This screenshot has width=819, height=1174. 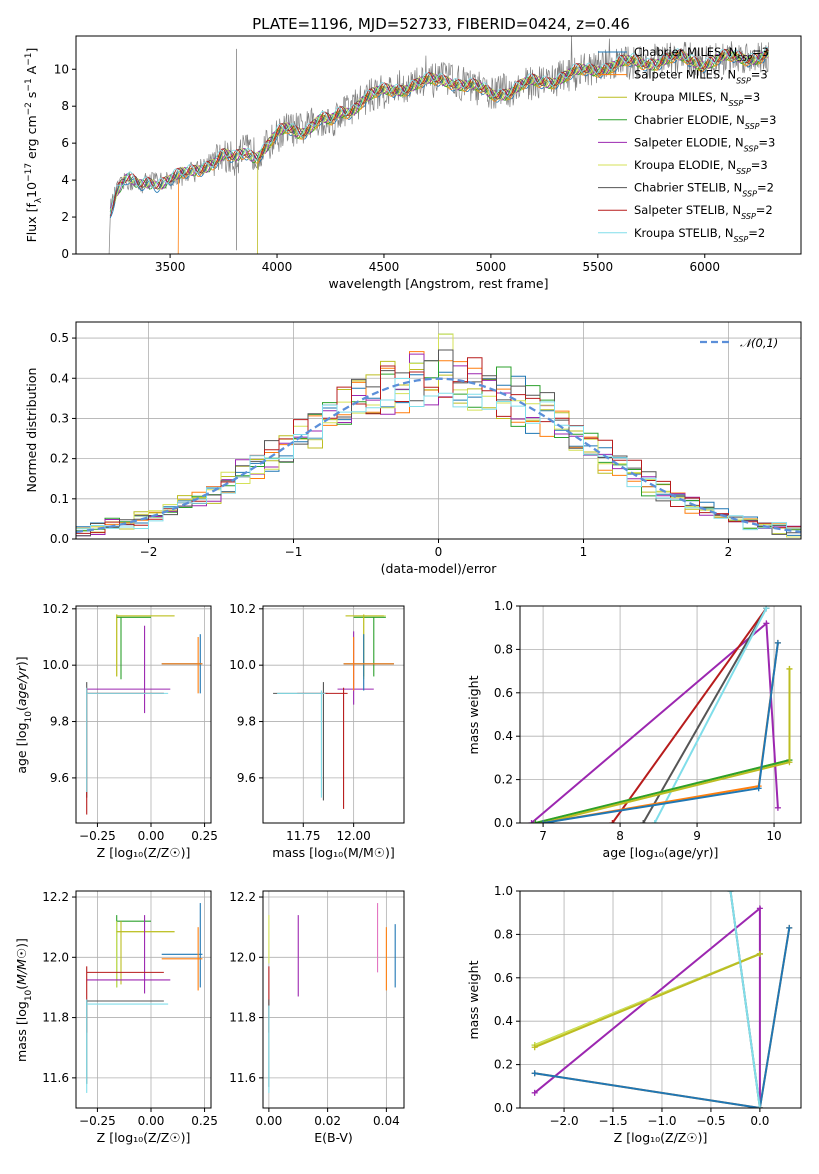 What do you see at coordinates (503, 780) in the screenshot?
I see `weight_vs_age-ytick-label: 0.2` at bounding box center [503, 780].